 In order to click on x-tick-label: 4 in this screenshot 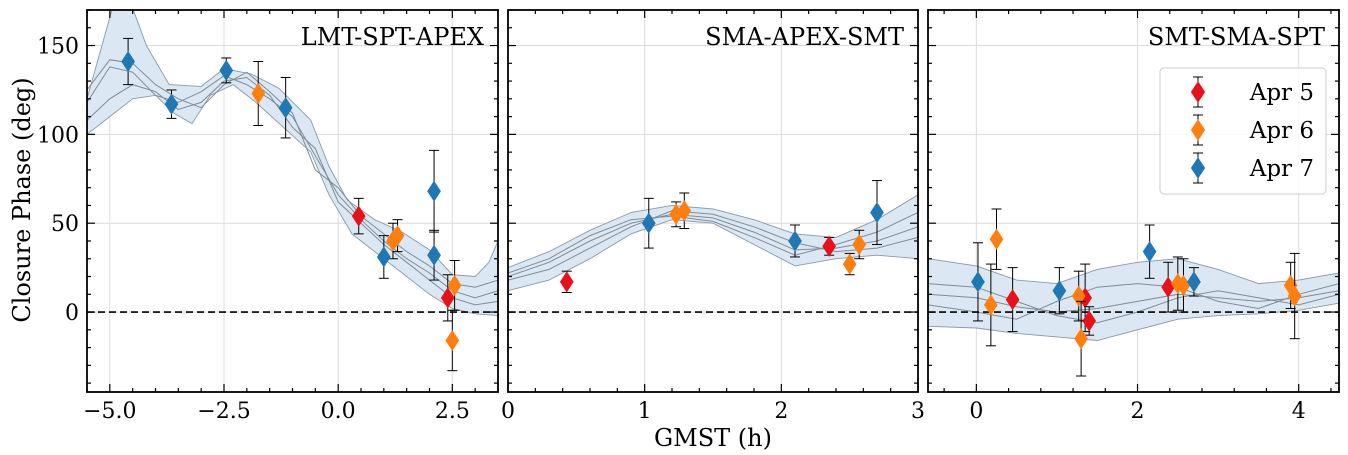, I will do `click(1299, 411)`.